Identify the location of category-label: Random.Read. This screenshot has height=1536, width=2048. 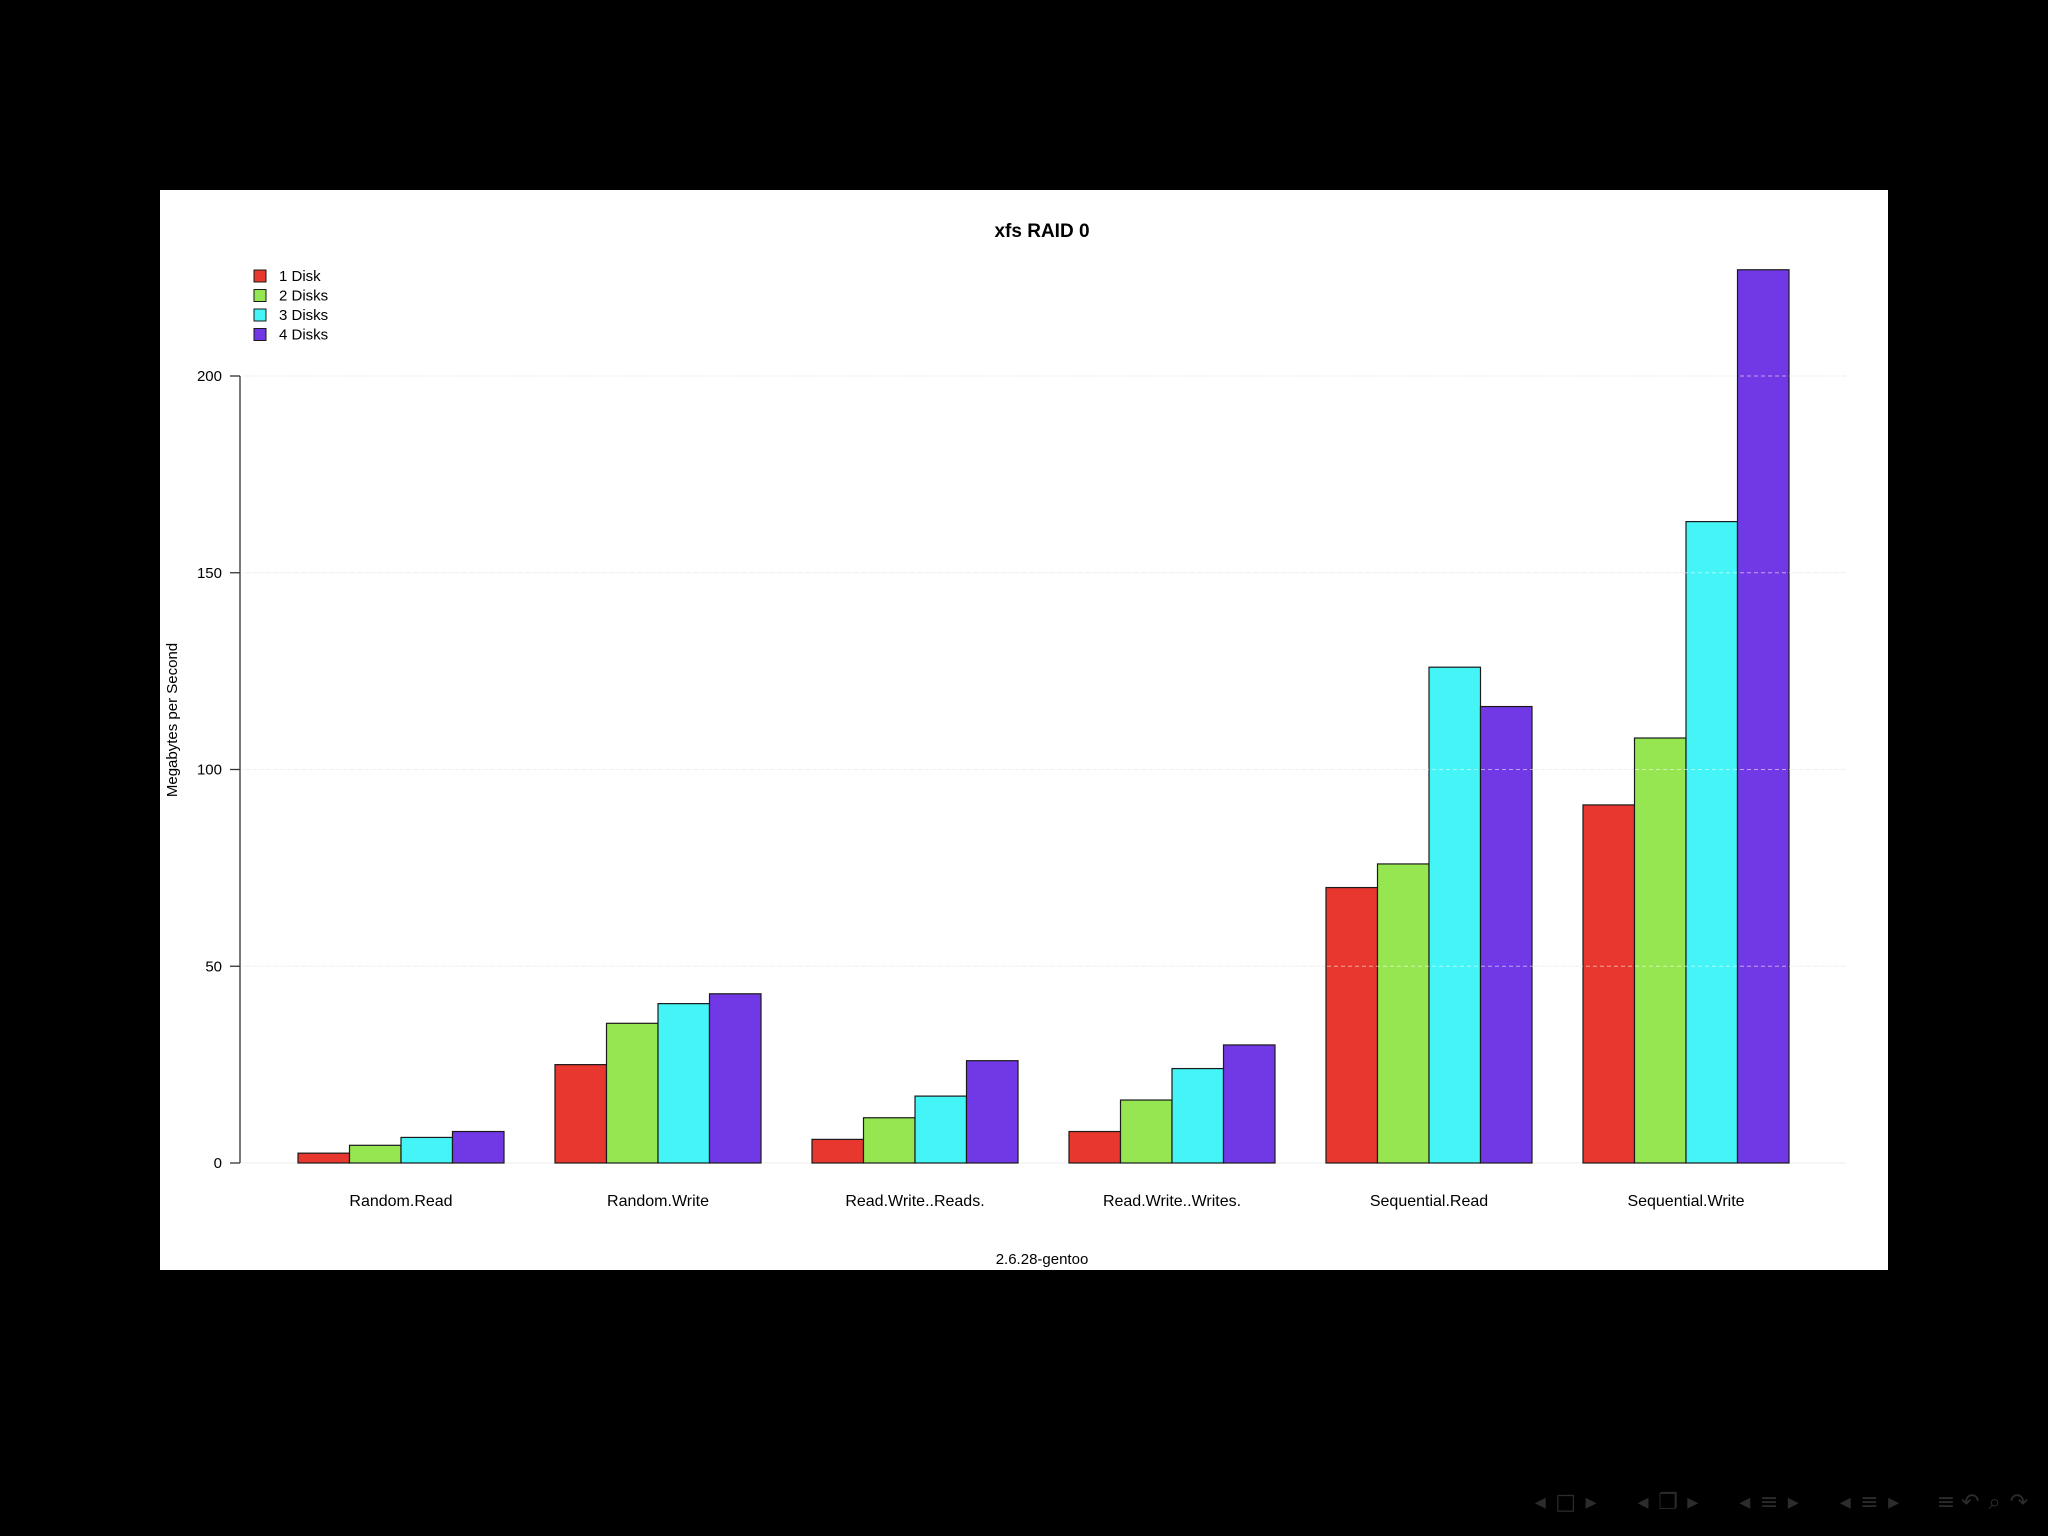
(400, 1201).